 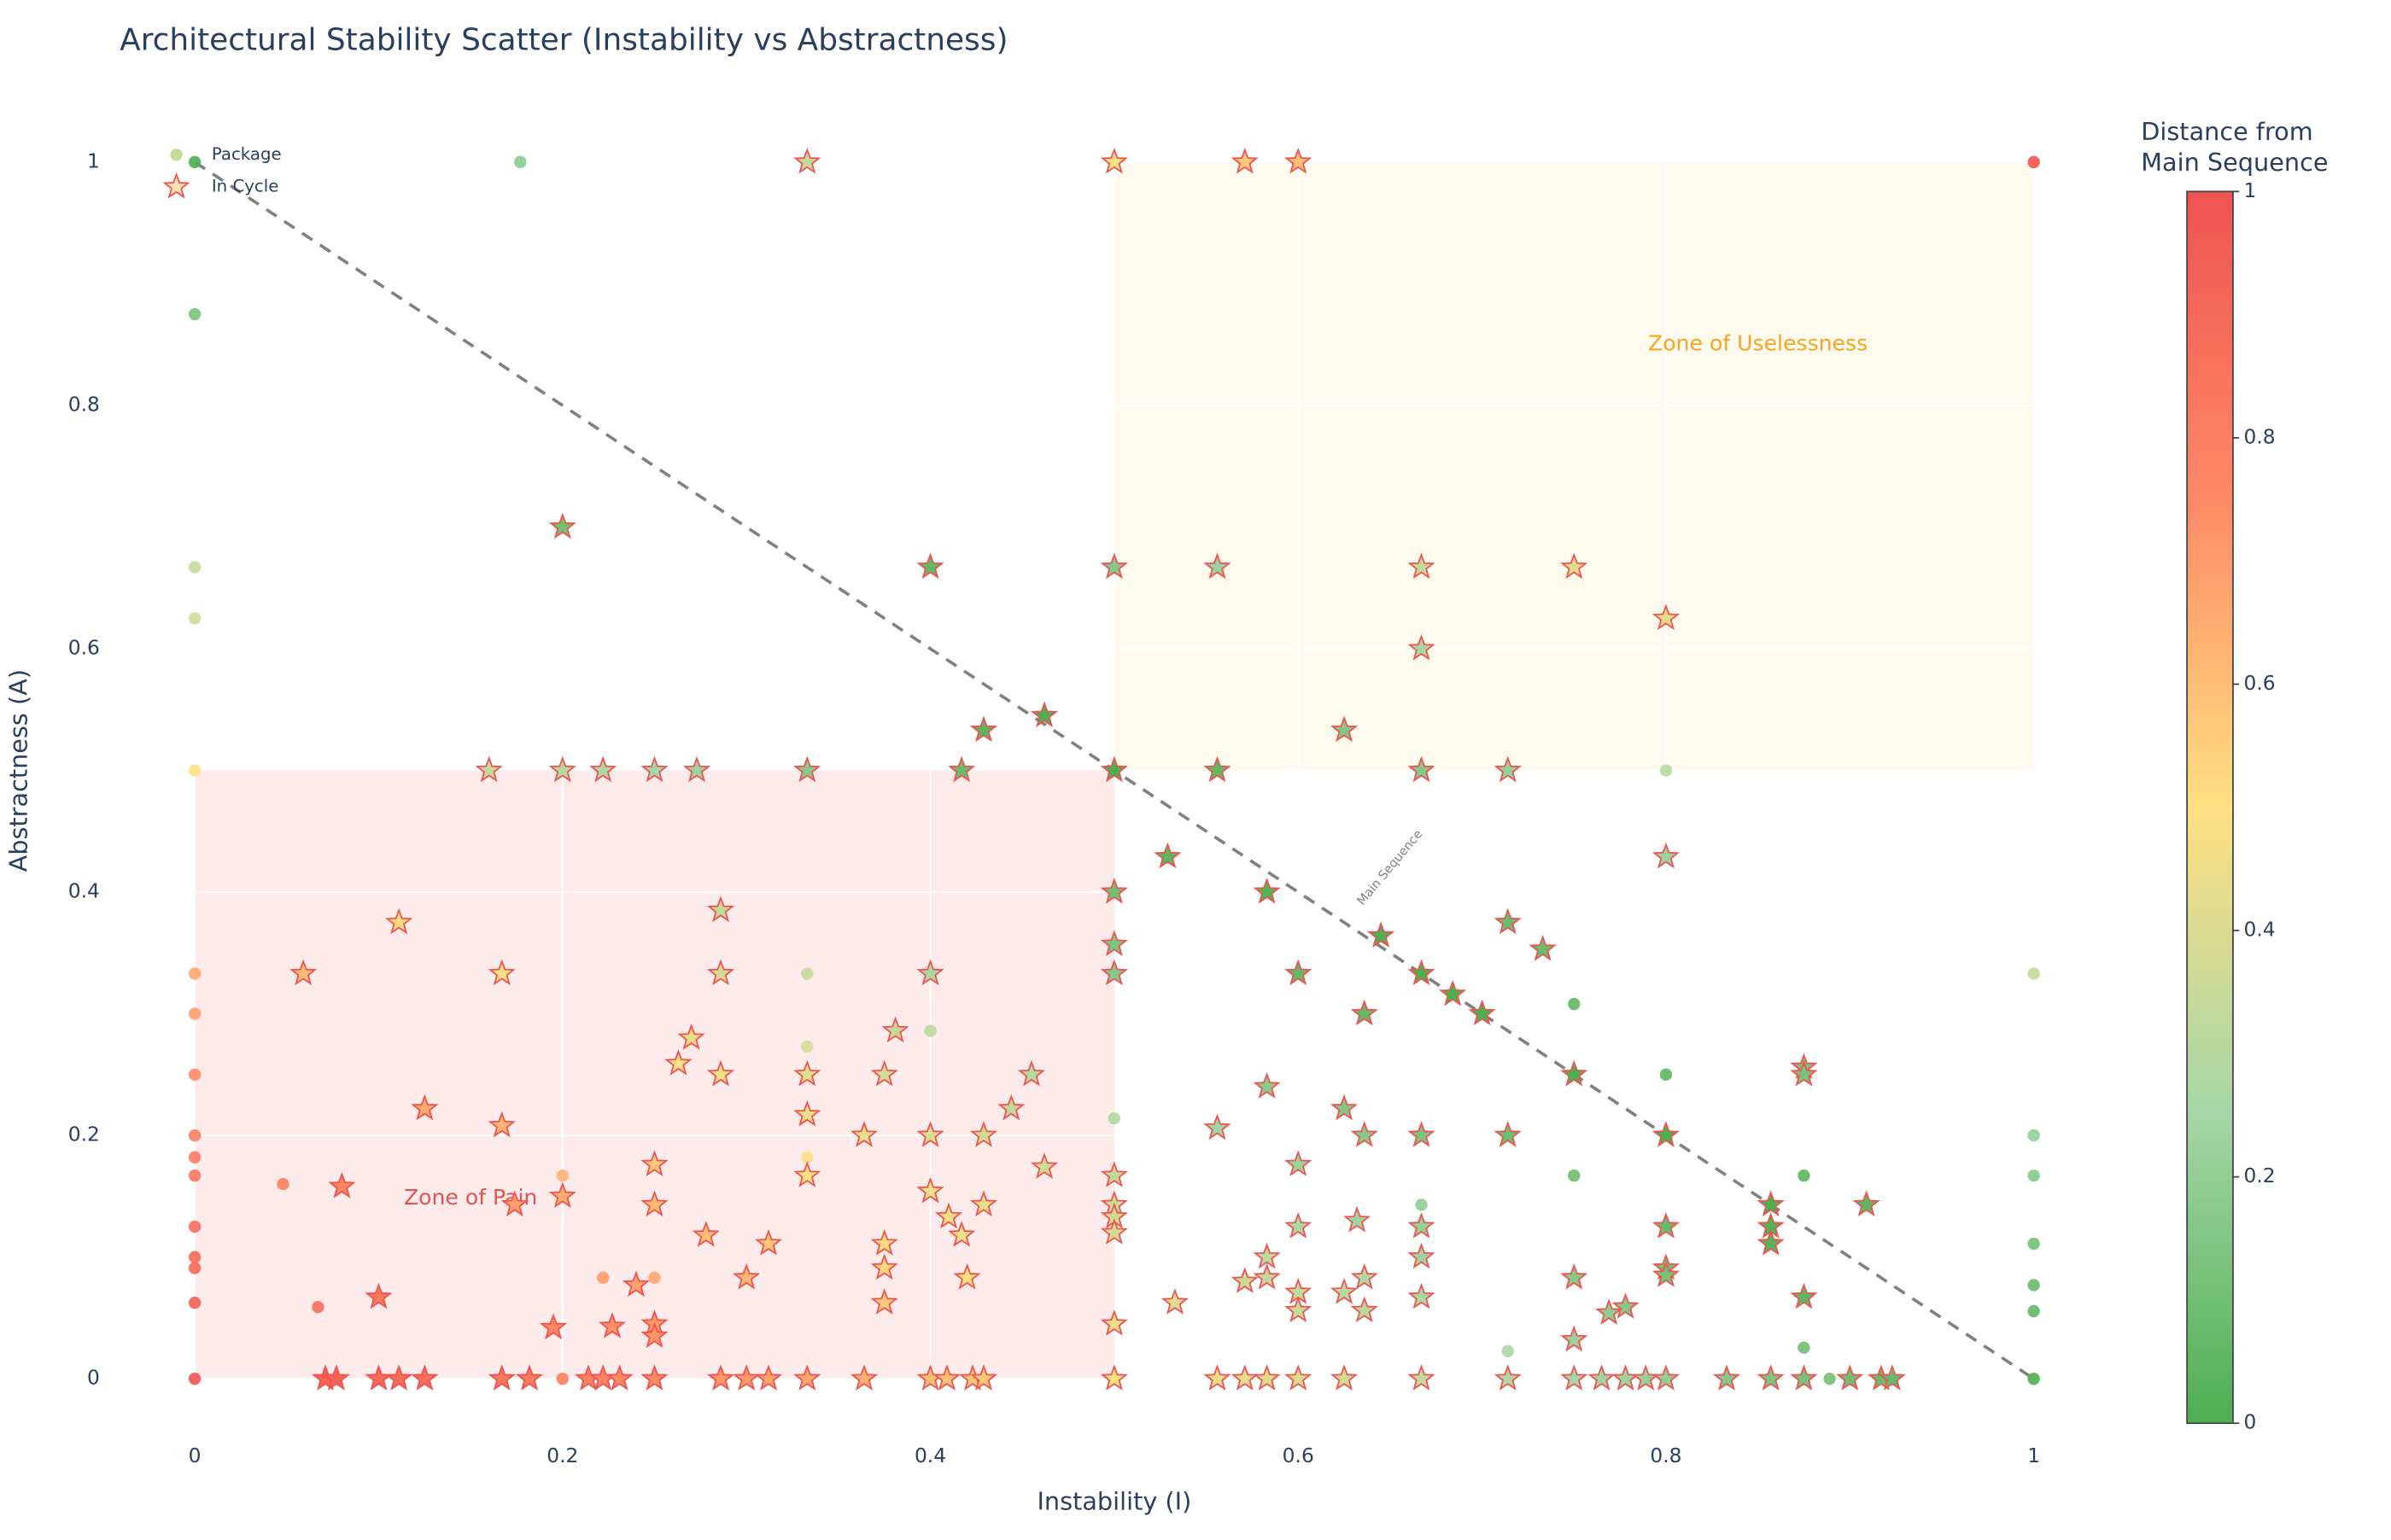 What do you see at coordinates (84, 891) in the screenshot?
I see `y-tick-label: 0.4` at bounding box center [84, 891].